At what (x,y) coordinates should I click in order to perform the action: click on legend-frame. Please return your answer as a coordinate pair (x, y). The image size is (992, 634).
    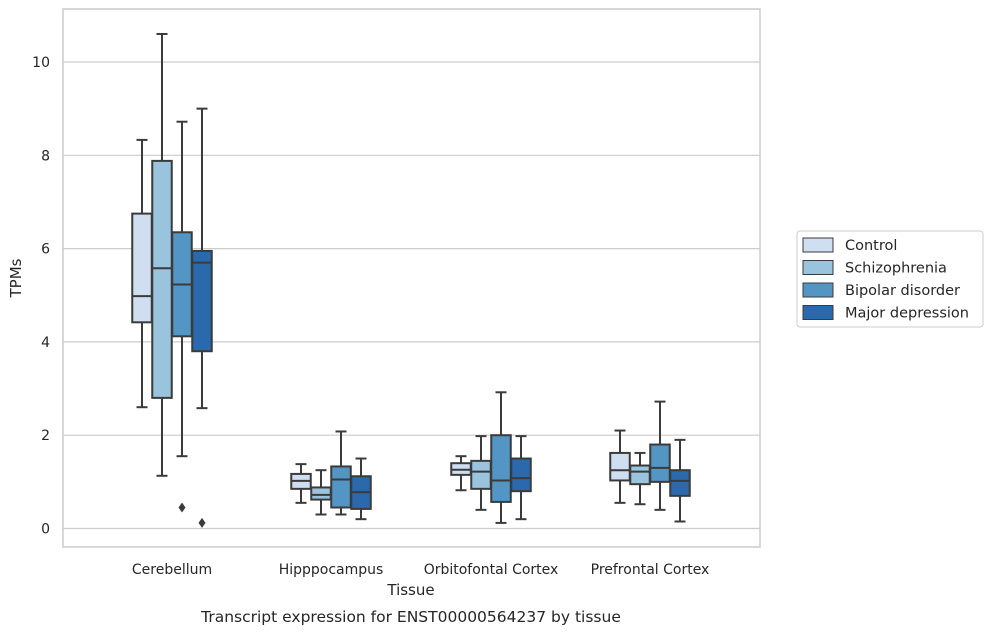
    Looking at the image, I should click on (890, 279).